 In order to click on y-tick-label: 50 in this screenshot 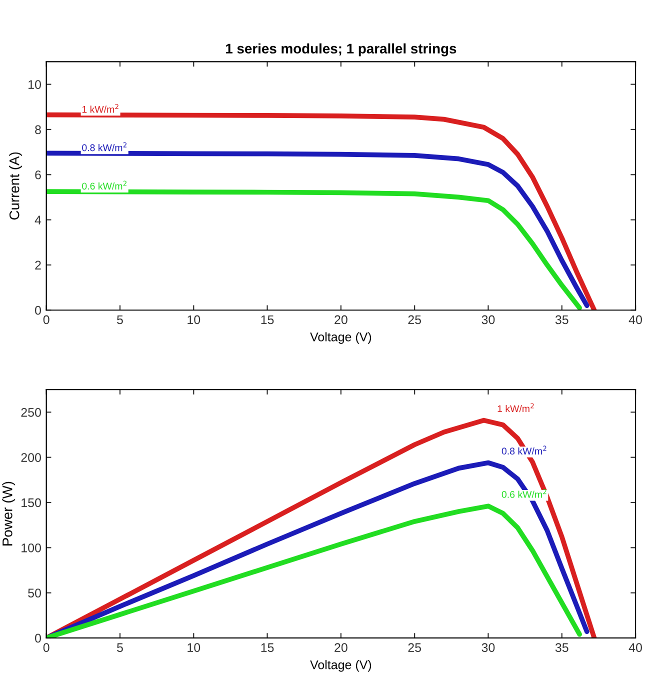, I will do `click(34, 593)`.